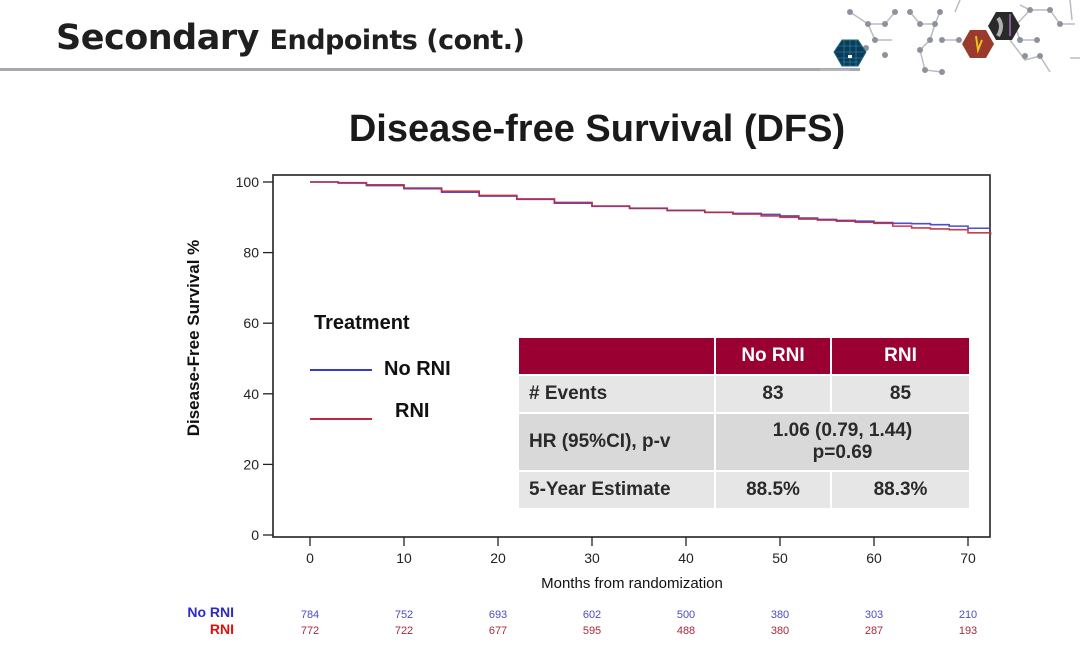 The image size is (1080, 652). What do you see at coordinates (900, 393) in the screenshot?
I see `events-rni: 85` at bounding box center [900, 393].